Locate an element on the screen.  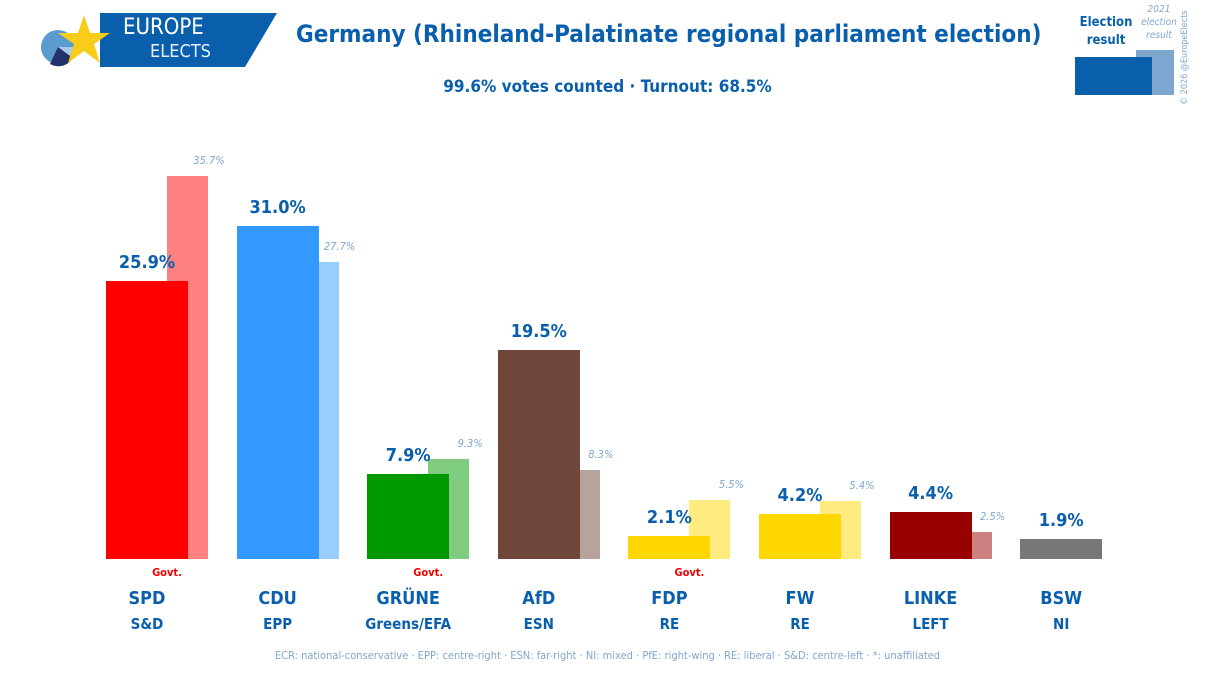
current-value-label: 7.9% is located at coordinates (408, 456).